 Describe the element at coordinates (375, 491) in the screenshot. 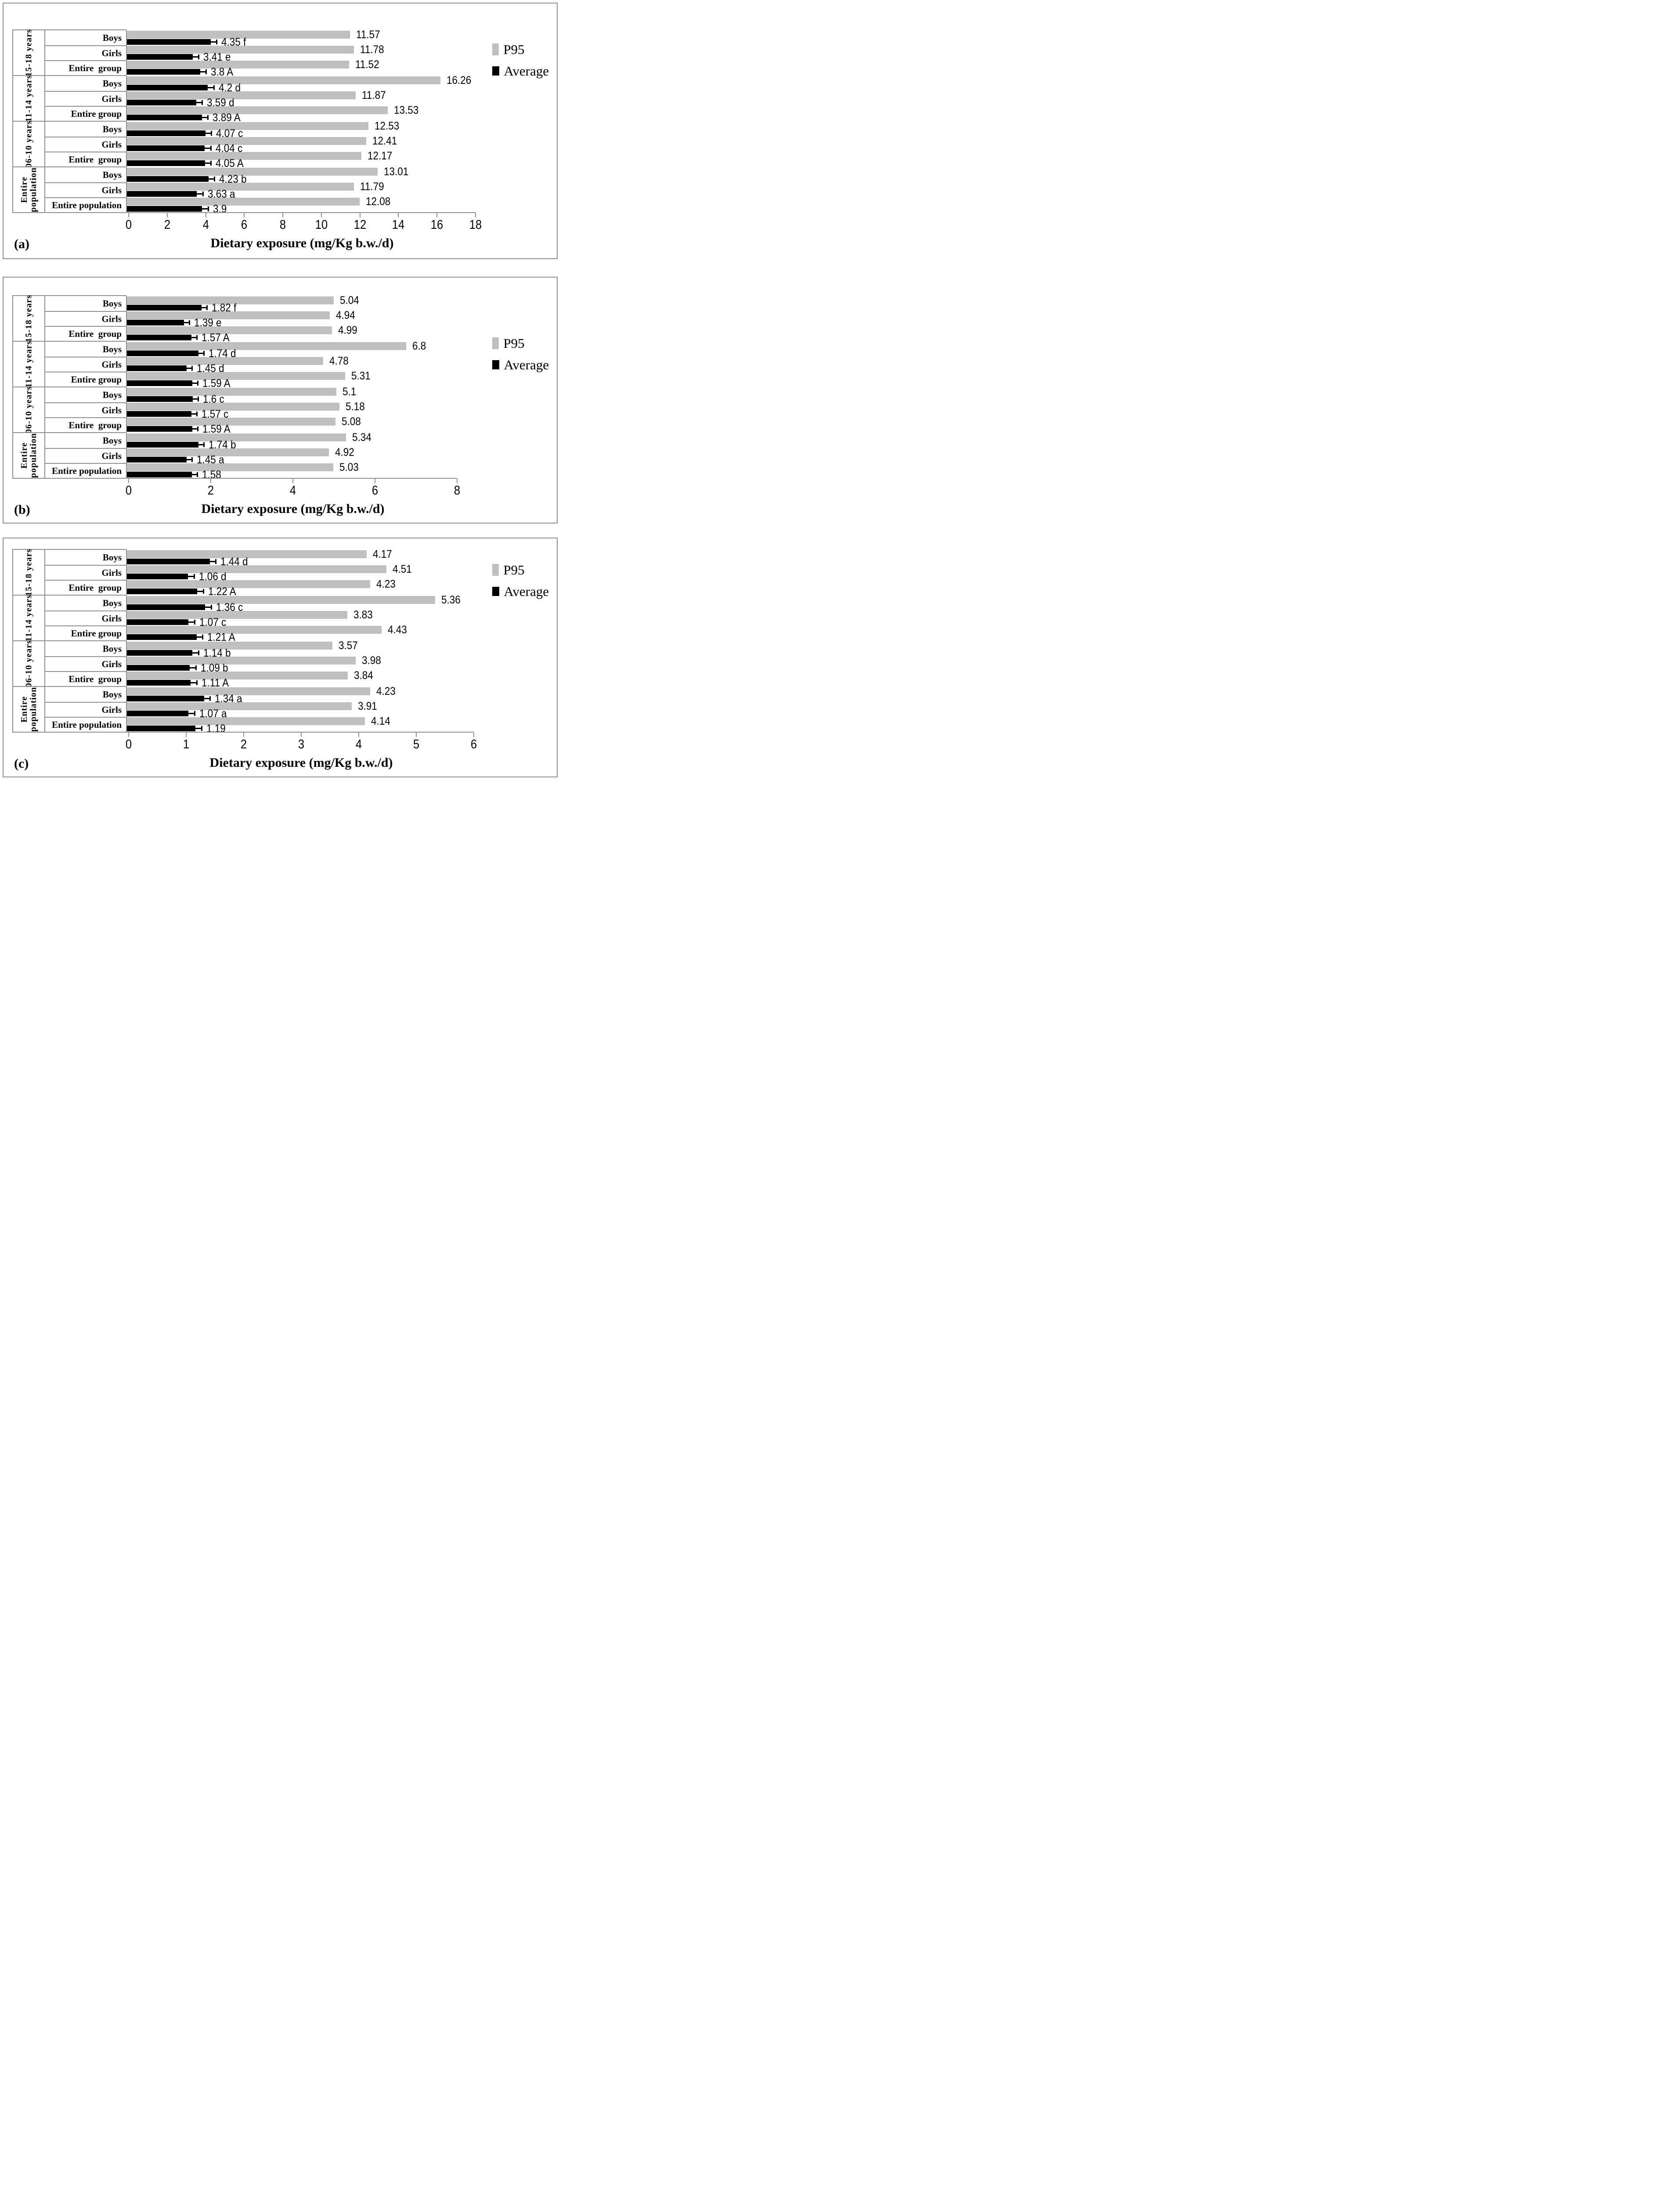

I see `axis-tick-label: 6` at that location.